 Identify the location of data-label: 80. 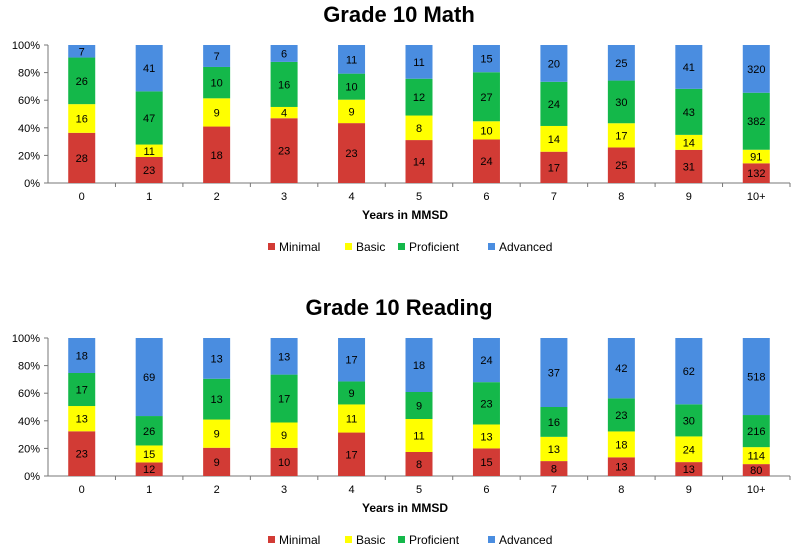
(756, 471).